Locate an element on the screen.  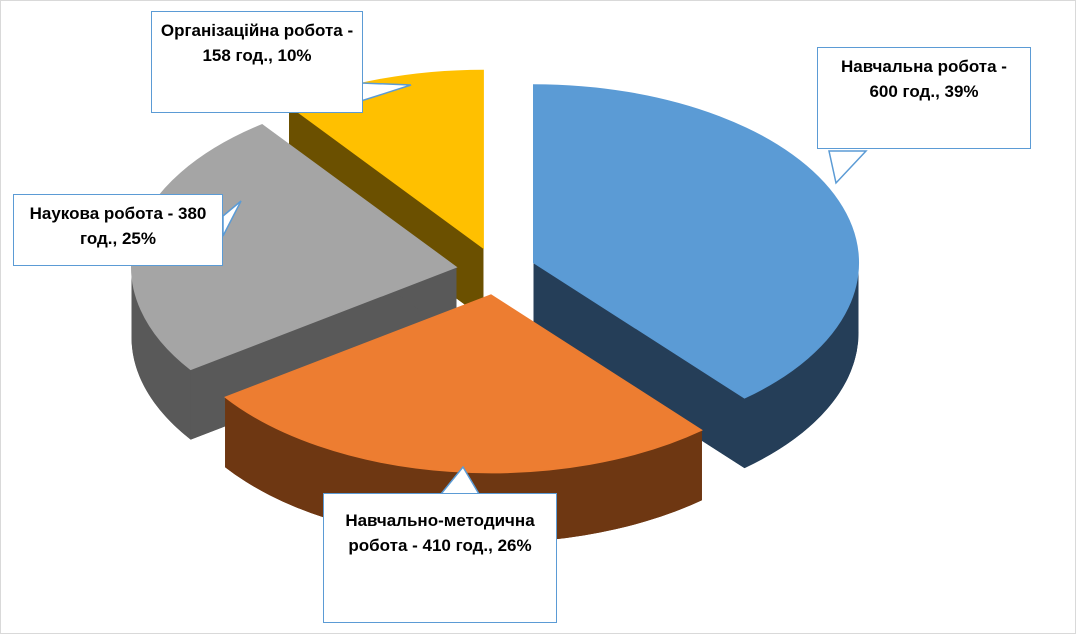
data-label: Організаційна робота - 158 год., 10% is located at coordinates (257, 62).